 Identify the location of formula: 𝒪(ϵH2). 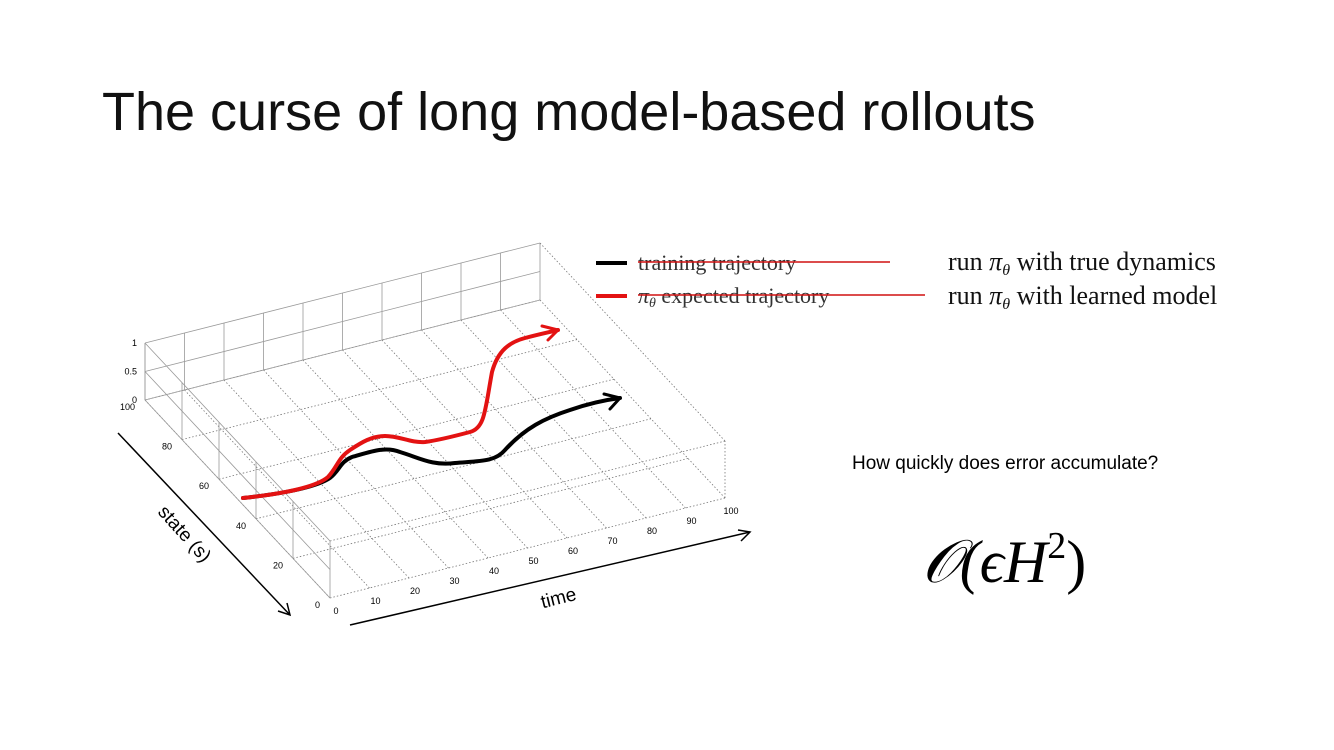
(1004, 560).